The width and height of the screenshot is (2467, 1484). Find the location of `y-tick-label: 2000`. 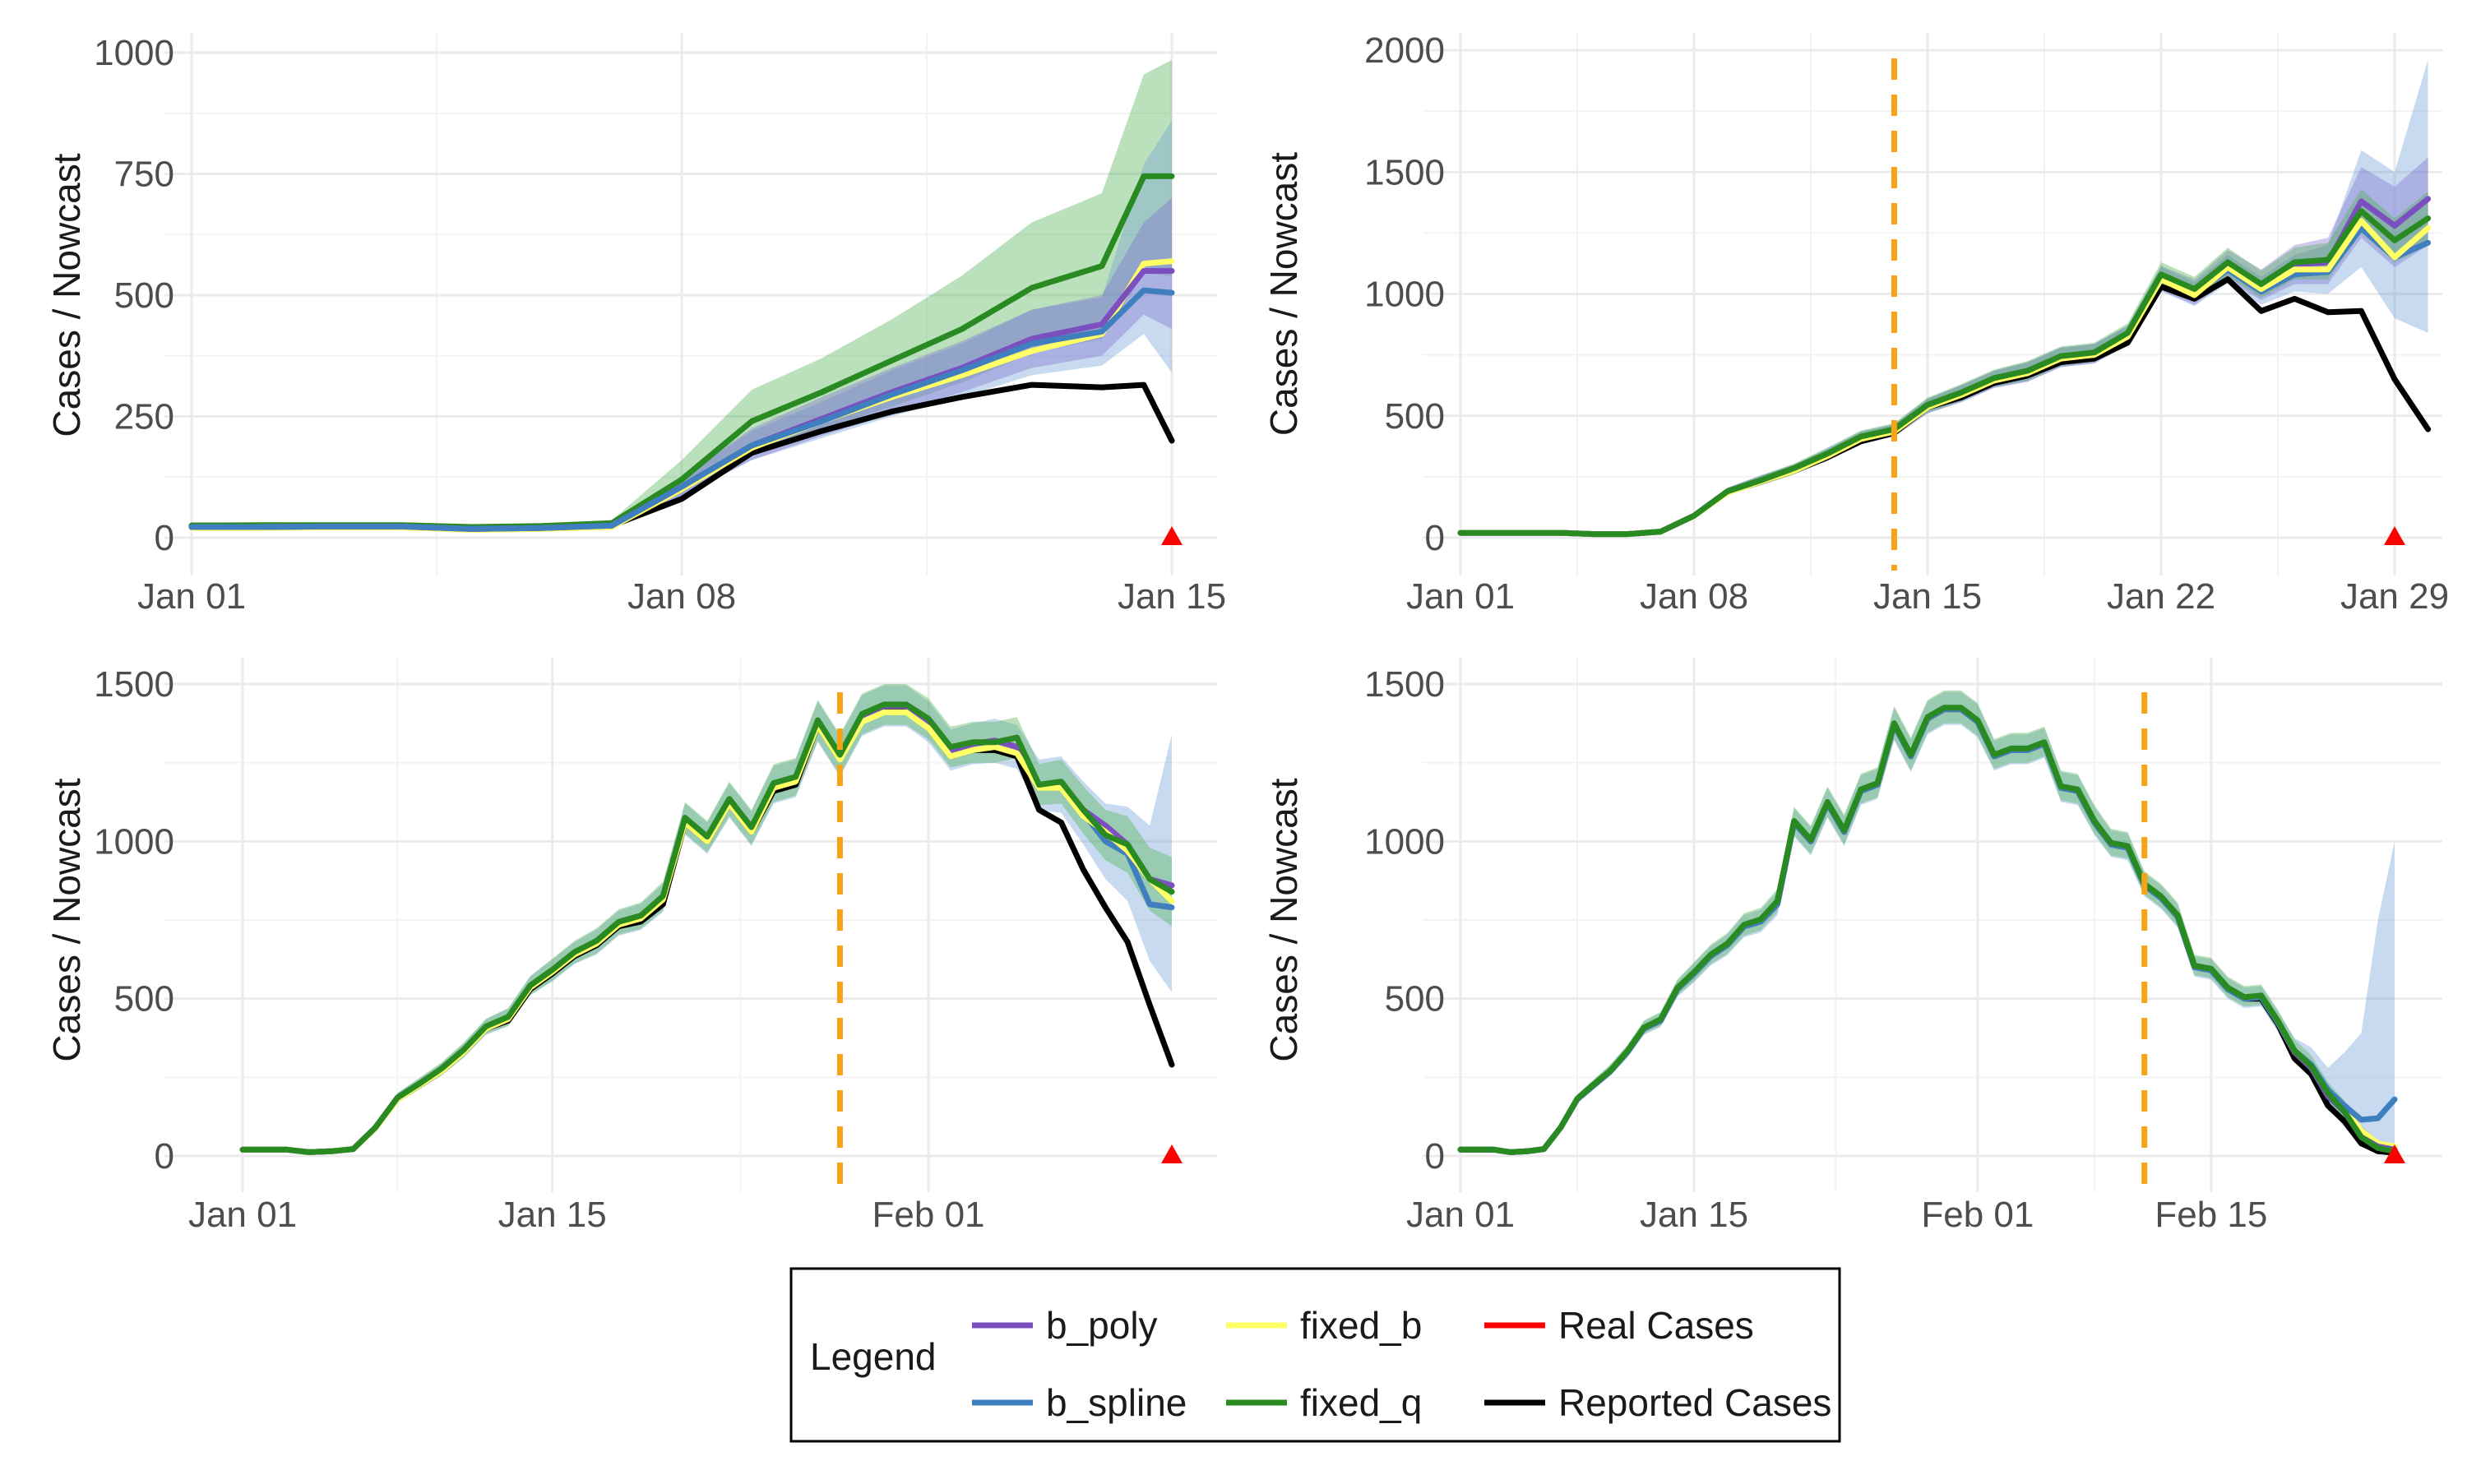

y-tick-label: 2000 is located at coordinates (1405, 50).